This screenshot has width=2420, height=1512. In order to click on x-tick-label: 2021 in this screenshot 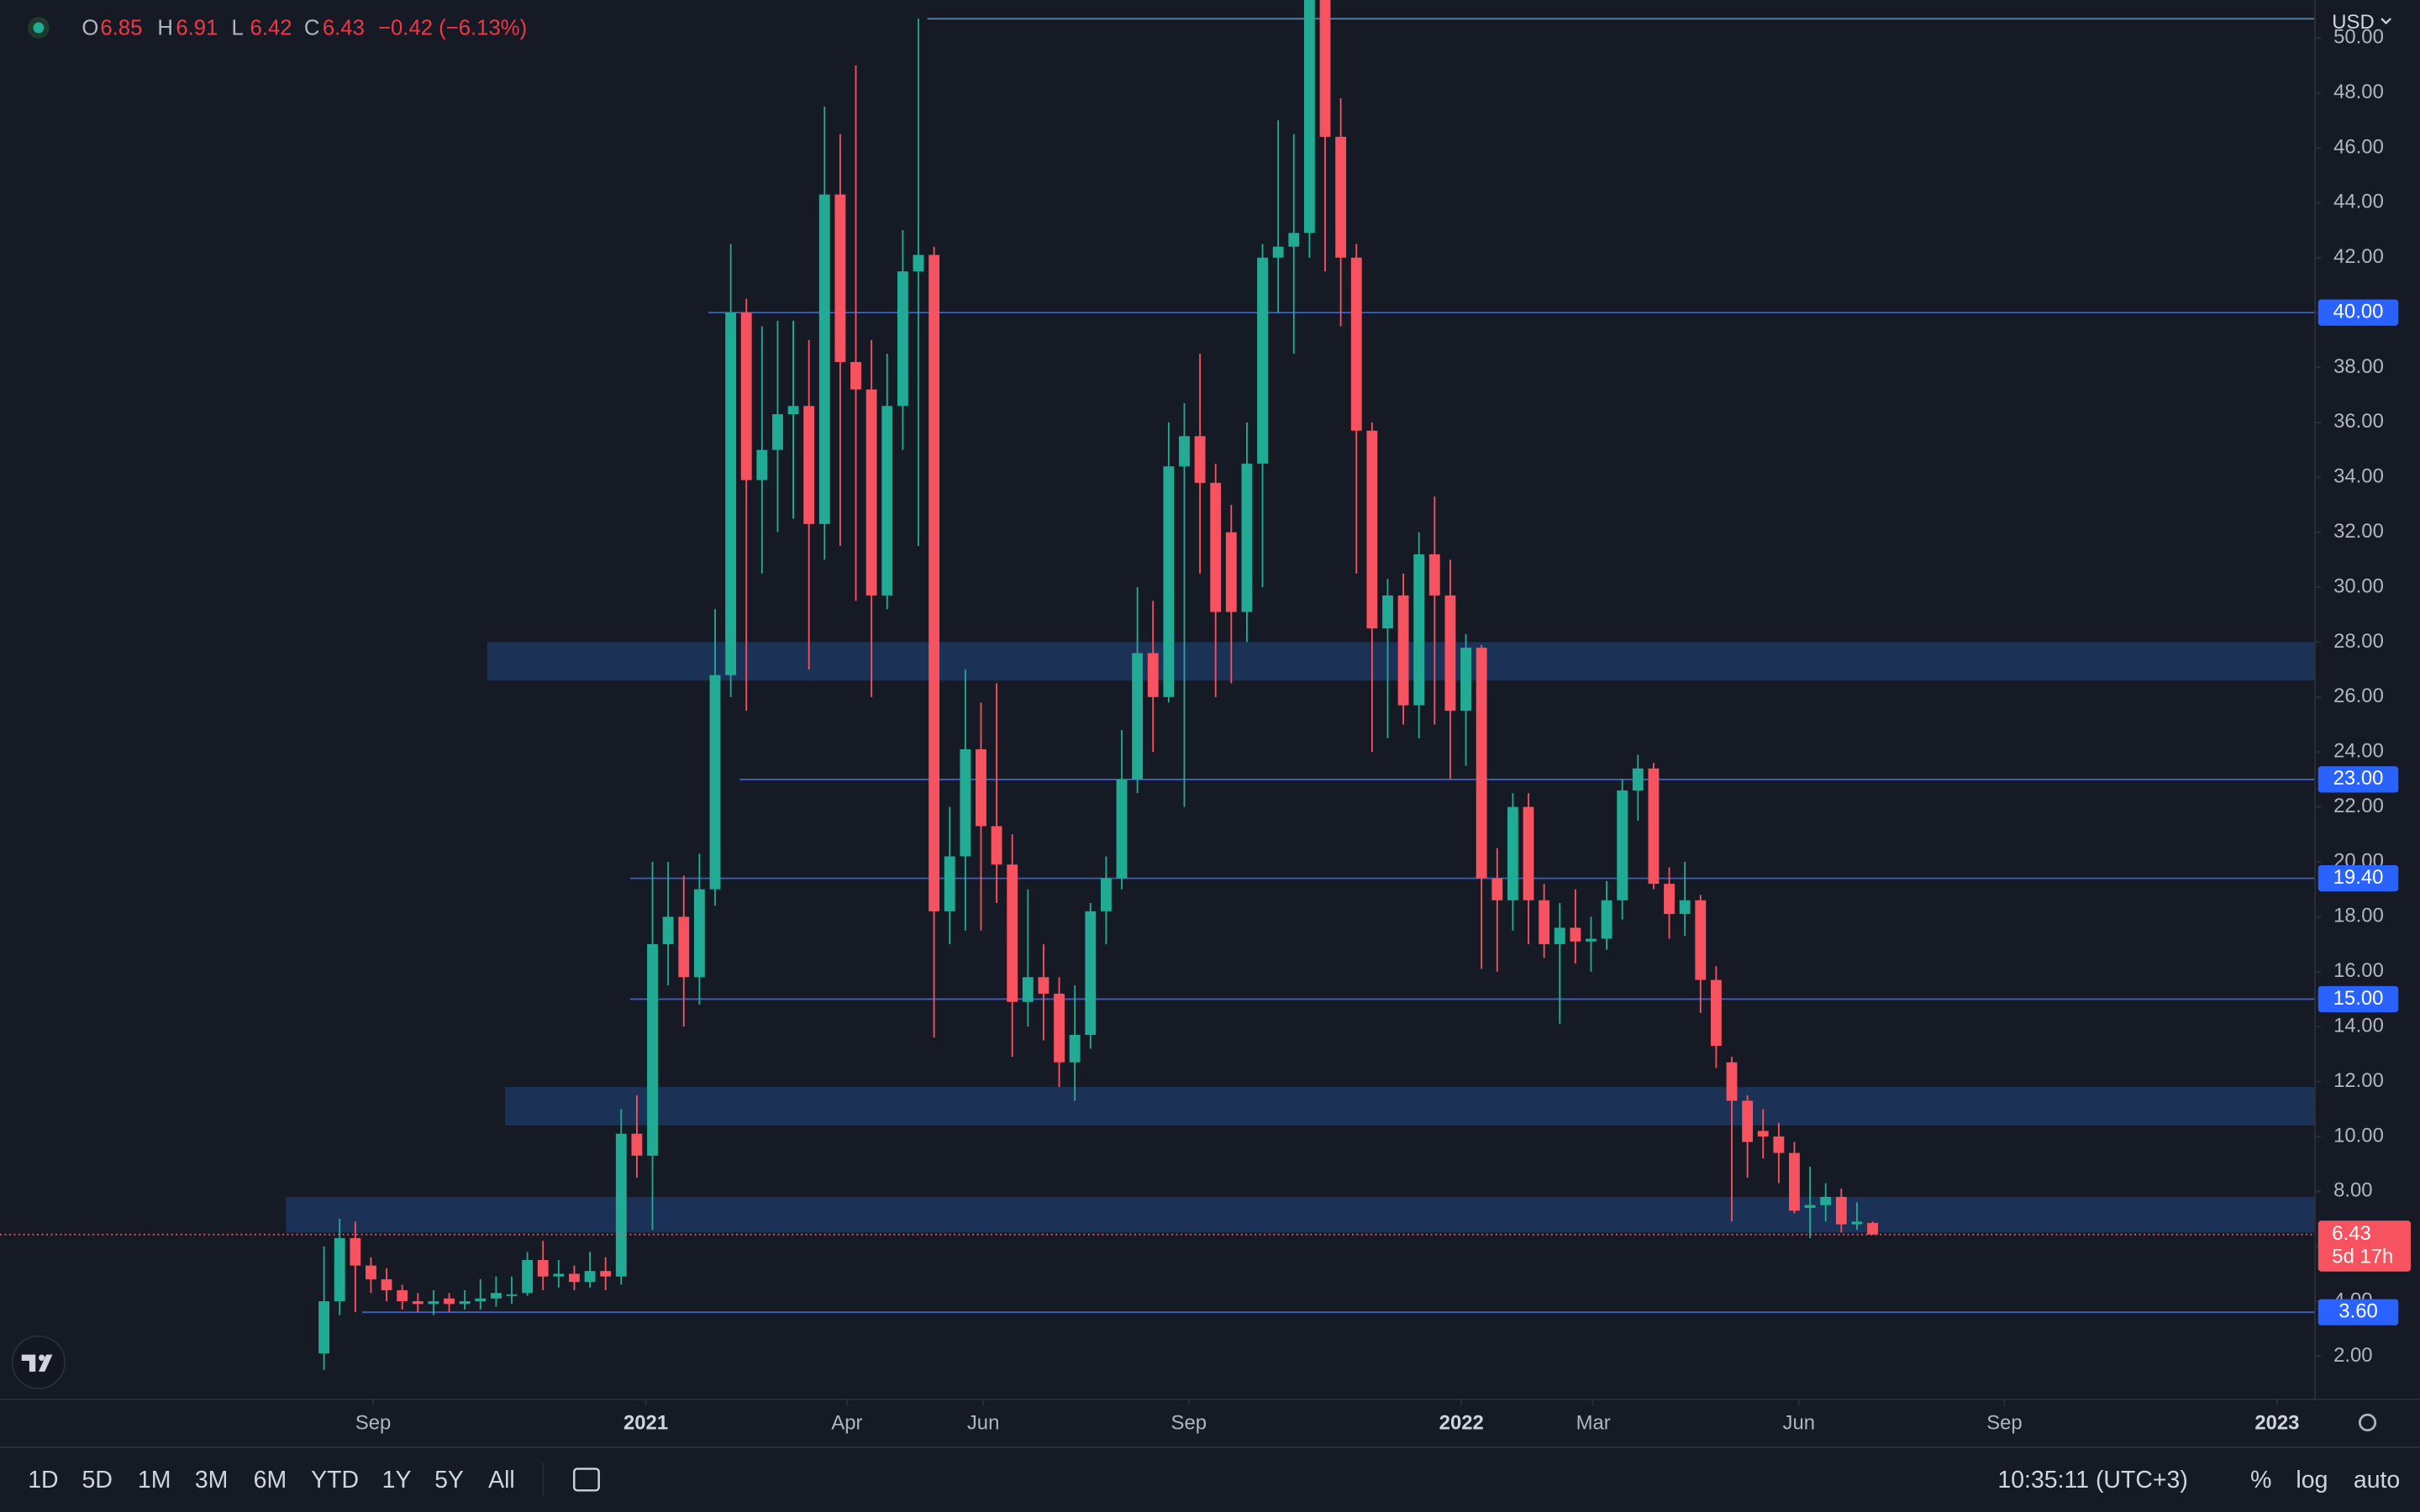, I will do `click(645, 1423)`.